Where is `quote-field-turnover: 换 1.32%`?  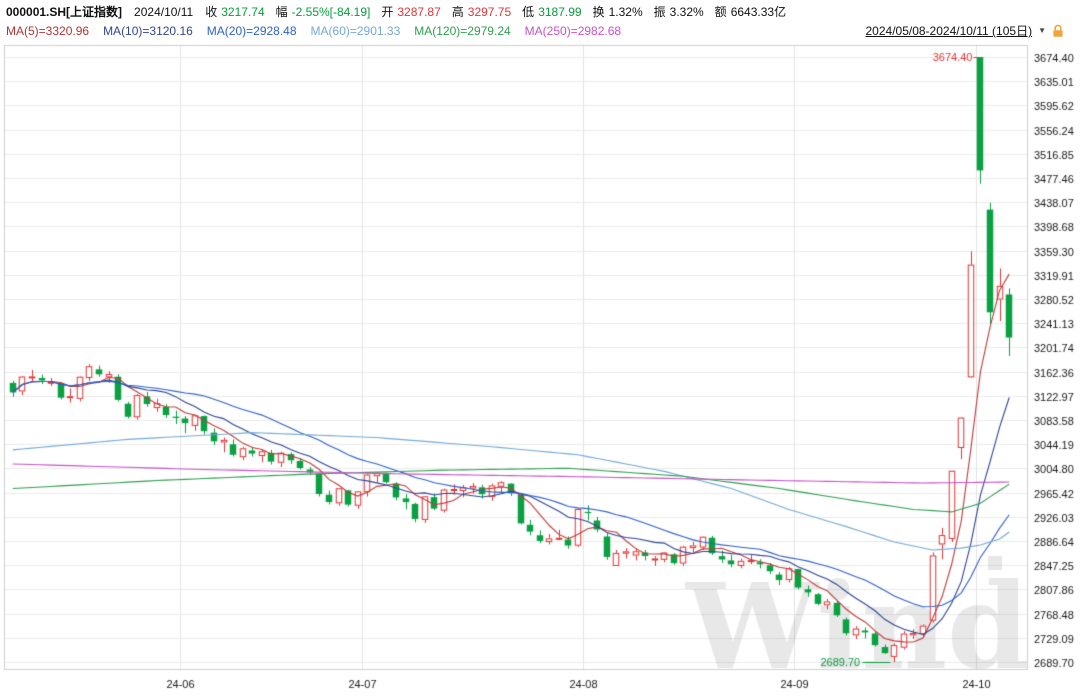
quote-field-turnover: 换 1.32% is located at coordinates (617, 12).